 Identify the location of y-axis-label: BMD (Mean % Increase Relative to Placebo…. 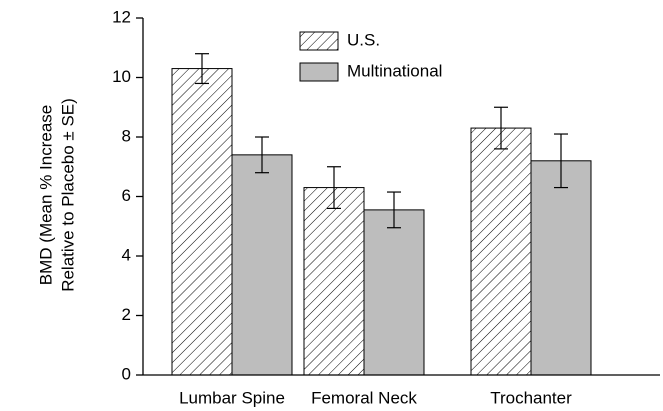
(56, 195).